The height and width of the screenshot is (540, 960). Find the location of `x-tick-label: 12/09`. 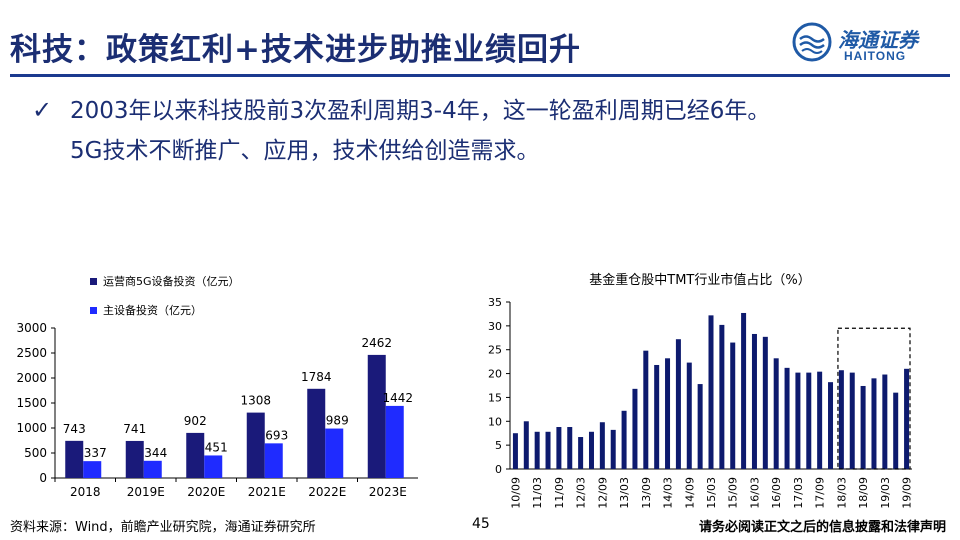

x-tick-label: 12/09 is located at coordinates (602, 493).